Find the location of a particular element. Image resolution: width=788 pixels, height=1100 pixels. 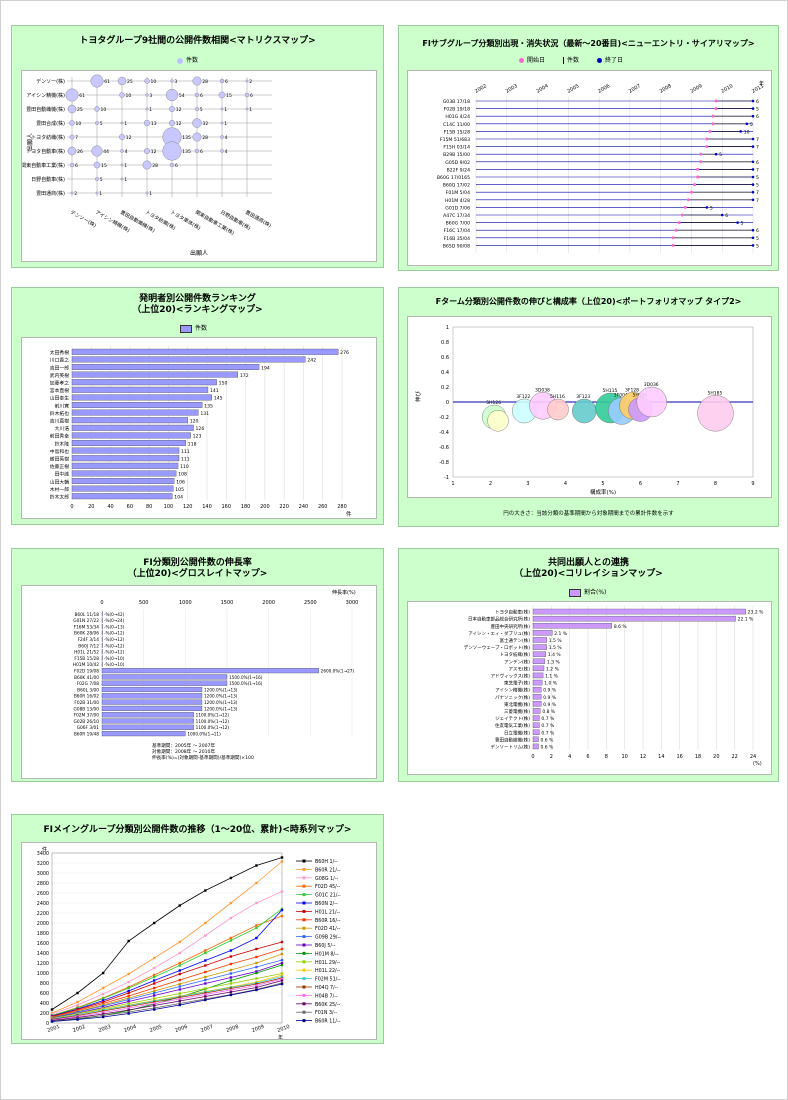

ranking-value-label: 118 is located at coordinates (192, 444).